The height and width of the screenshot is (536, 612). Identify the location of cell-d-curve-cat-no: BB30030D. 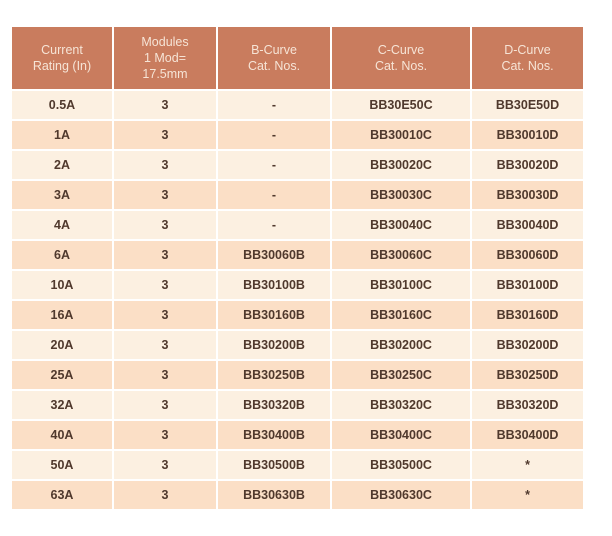
(527, 195).